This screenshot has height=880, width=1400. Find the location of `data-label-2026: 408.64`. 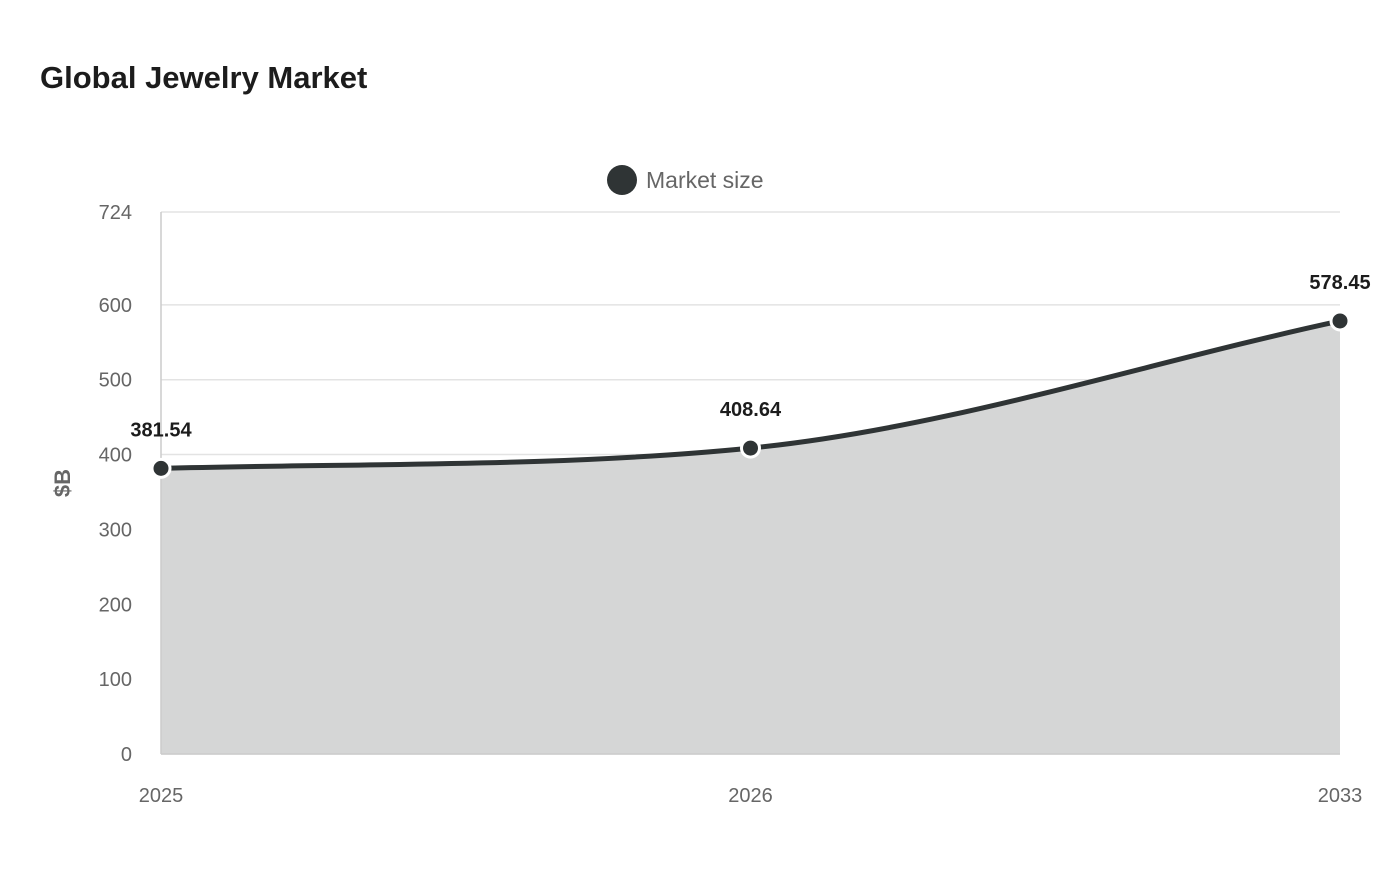

data-label-2026: 408.64 is located at coordinates (751, 410).